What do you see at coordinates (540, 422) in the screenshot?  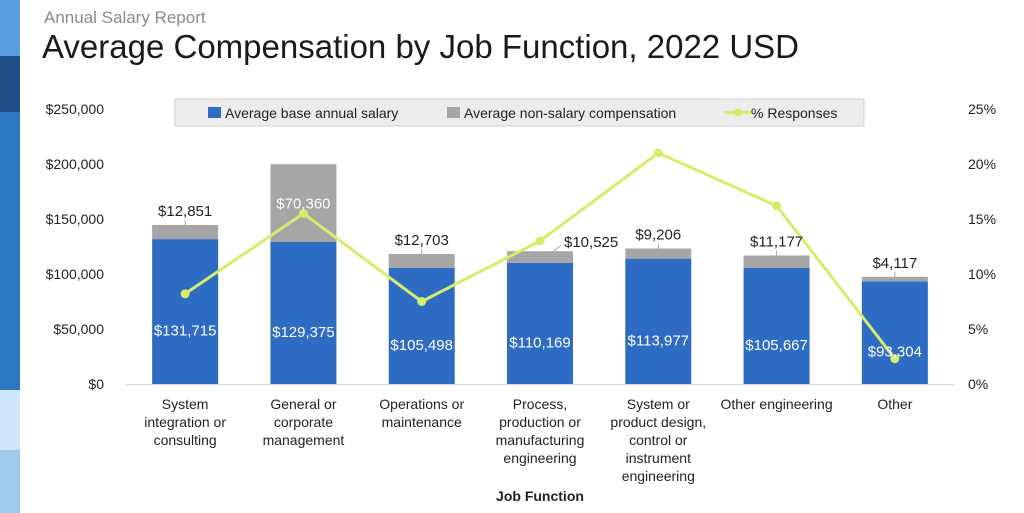 I see `x-category-label: production or` at bounding box center [540, 422].